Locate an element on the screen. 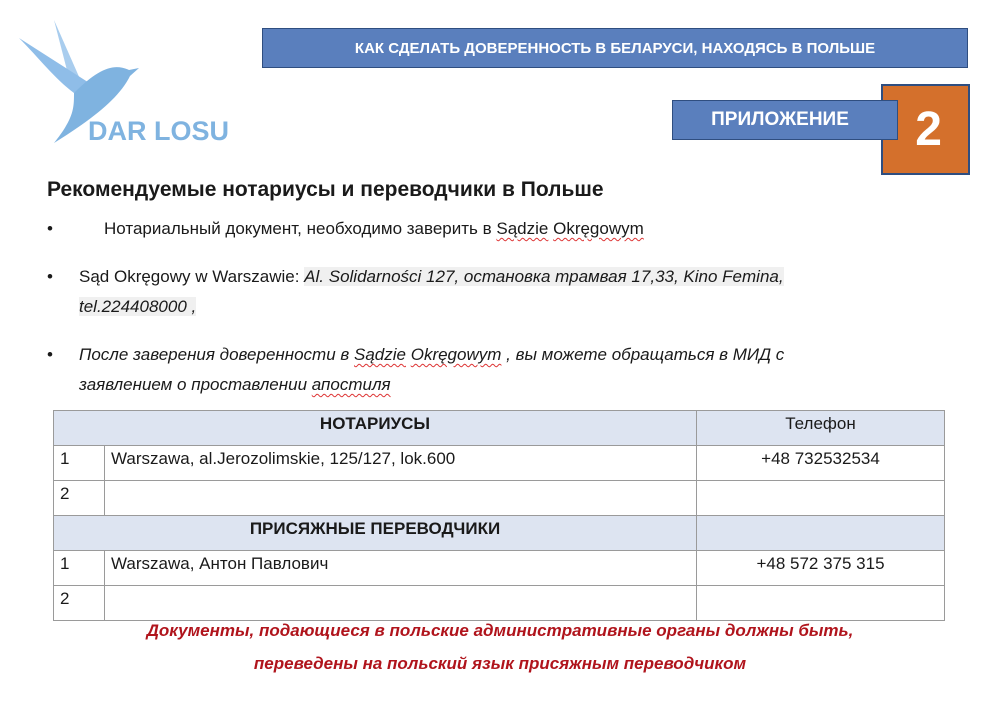  notaries-header: НОТАРИУСЫ is located at coordinates (375, 428).